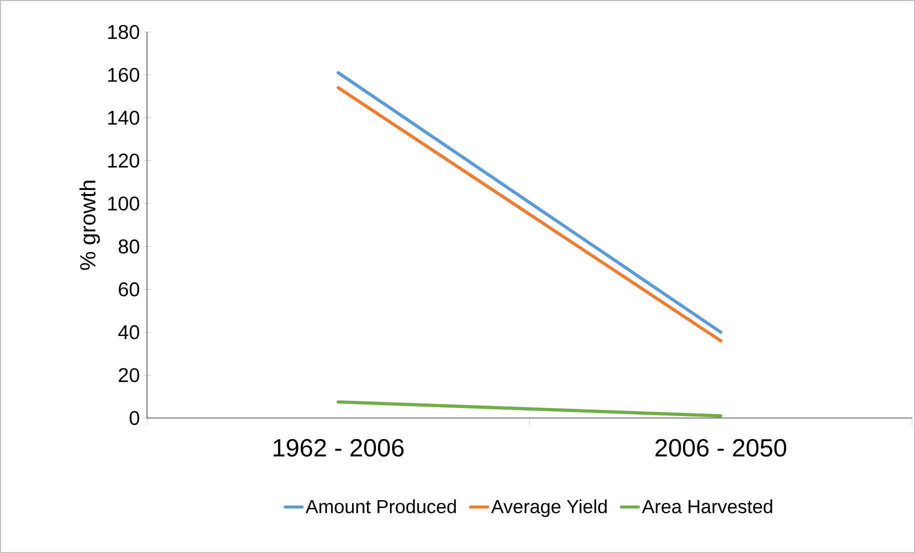 The image size is (915, 553). Describe the element at coordinates (89, 225) in the screenshot. I see `y-axis-title: % growth` at that location.